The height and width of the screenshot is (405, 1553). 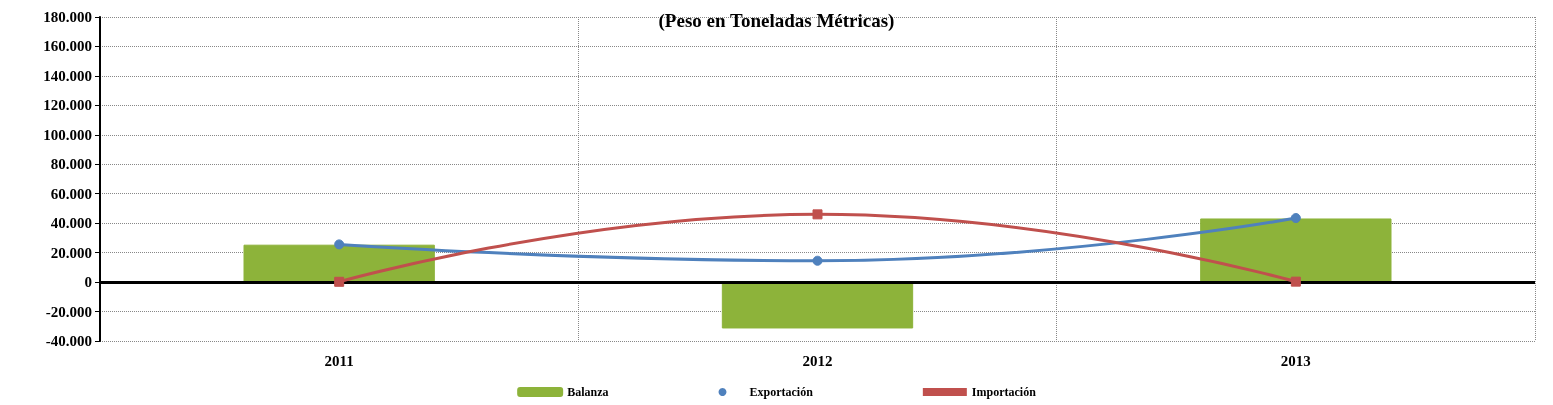 I want to click on y-tick-label: 100.000, so click(x=67, y=134).